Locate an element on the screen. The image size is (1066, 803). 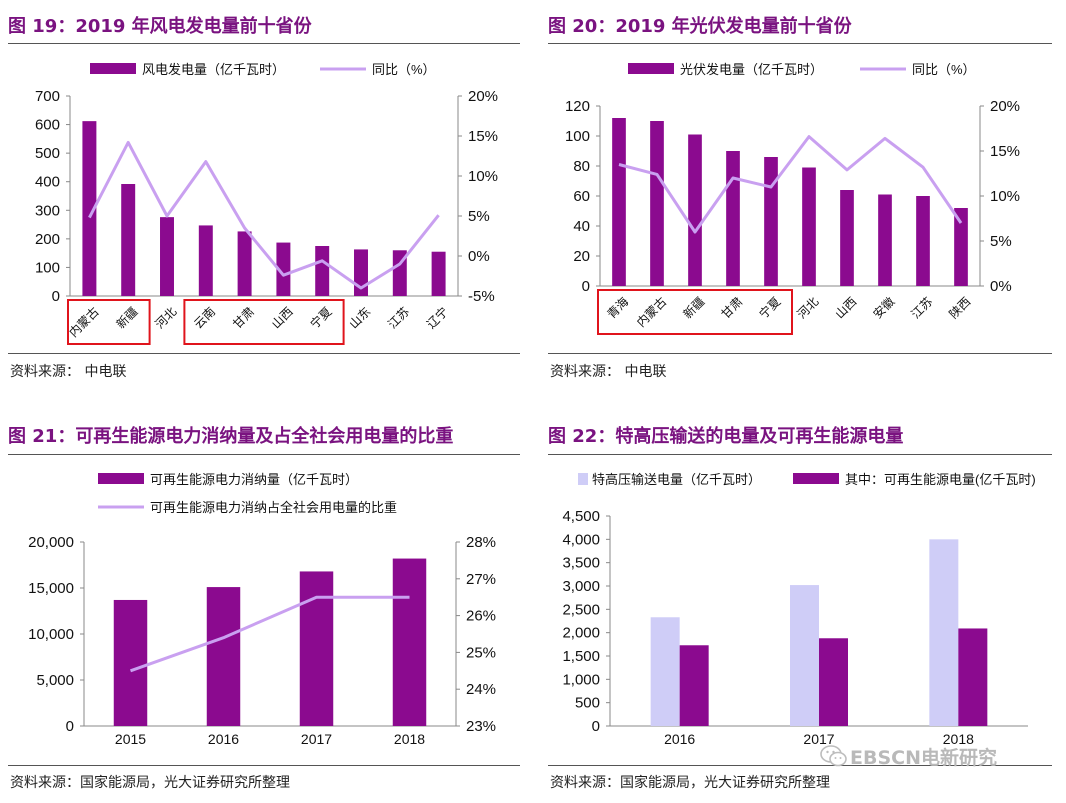
y-tick-label-right: 5% is located at coordinates (1001, 241).